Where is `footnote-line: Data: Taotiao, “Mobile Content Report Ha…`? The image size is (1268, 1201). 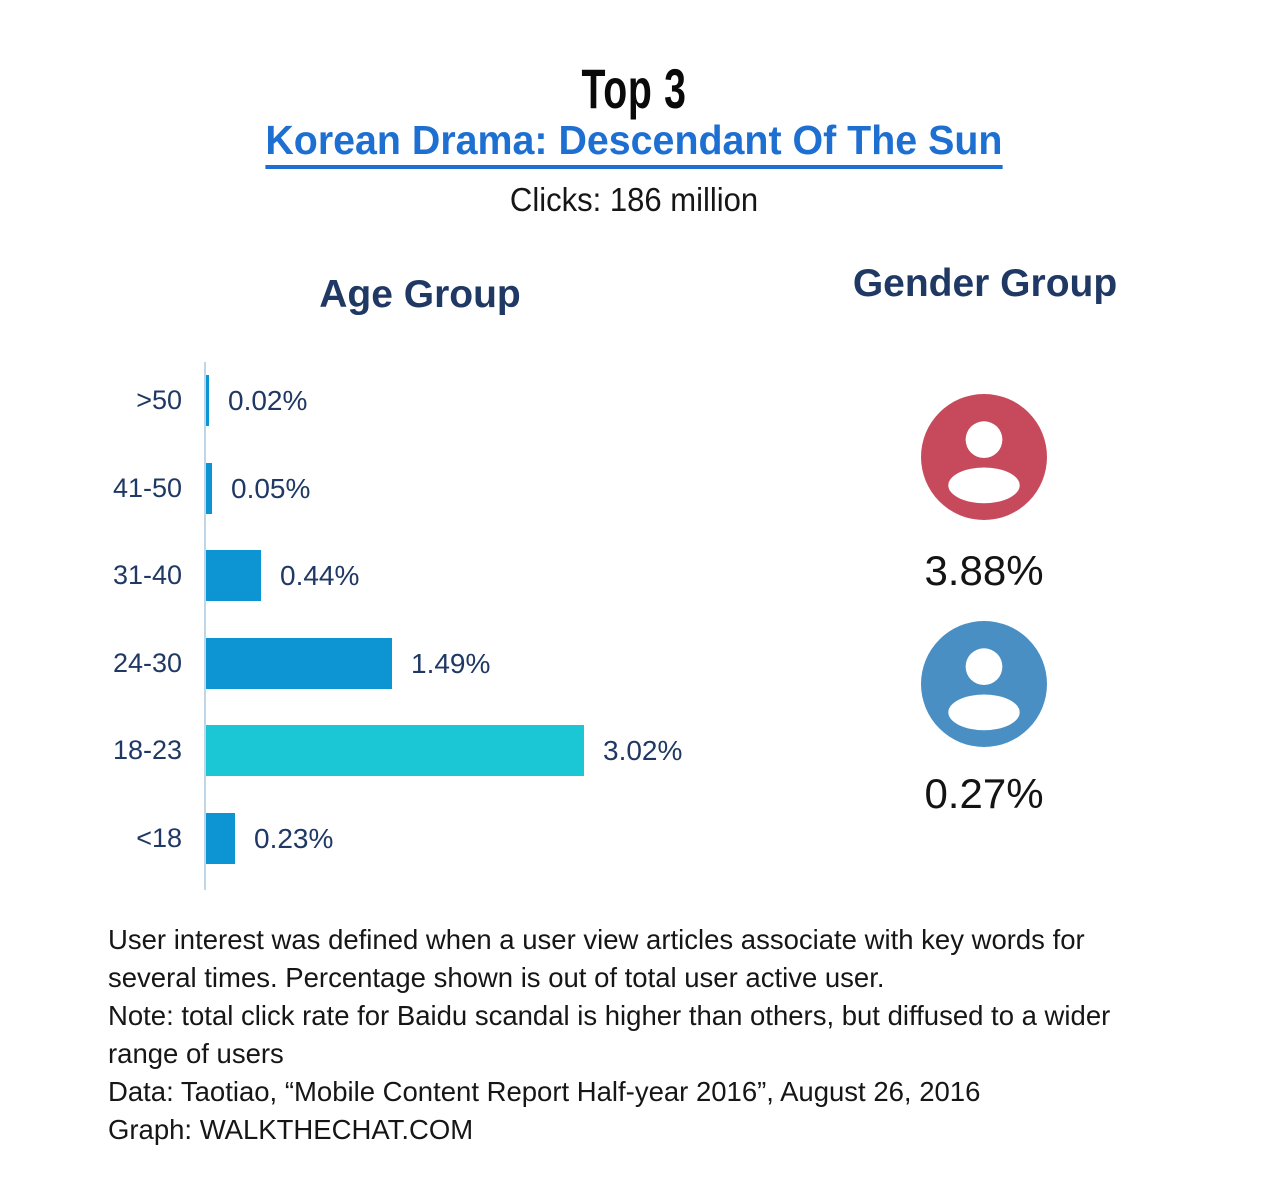
footnote-line: Data: Taotiao, “Mobile Content Report Ha… is located at coordinates (544, 1091).